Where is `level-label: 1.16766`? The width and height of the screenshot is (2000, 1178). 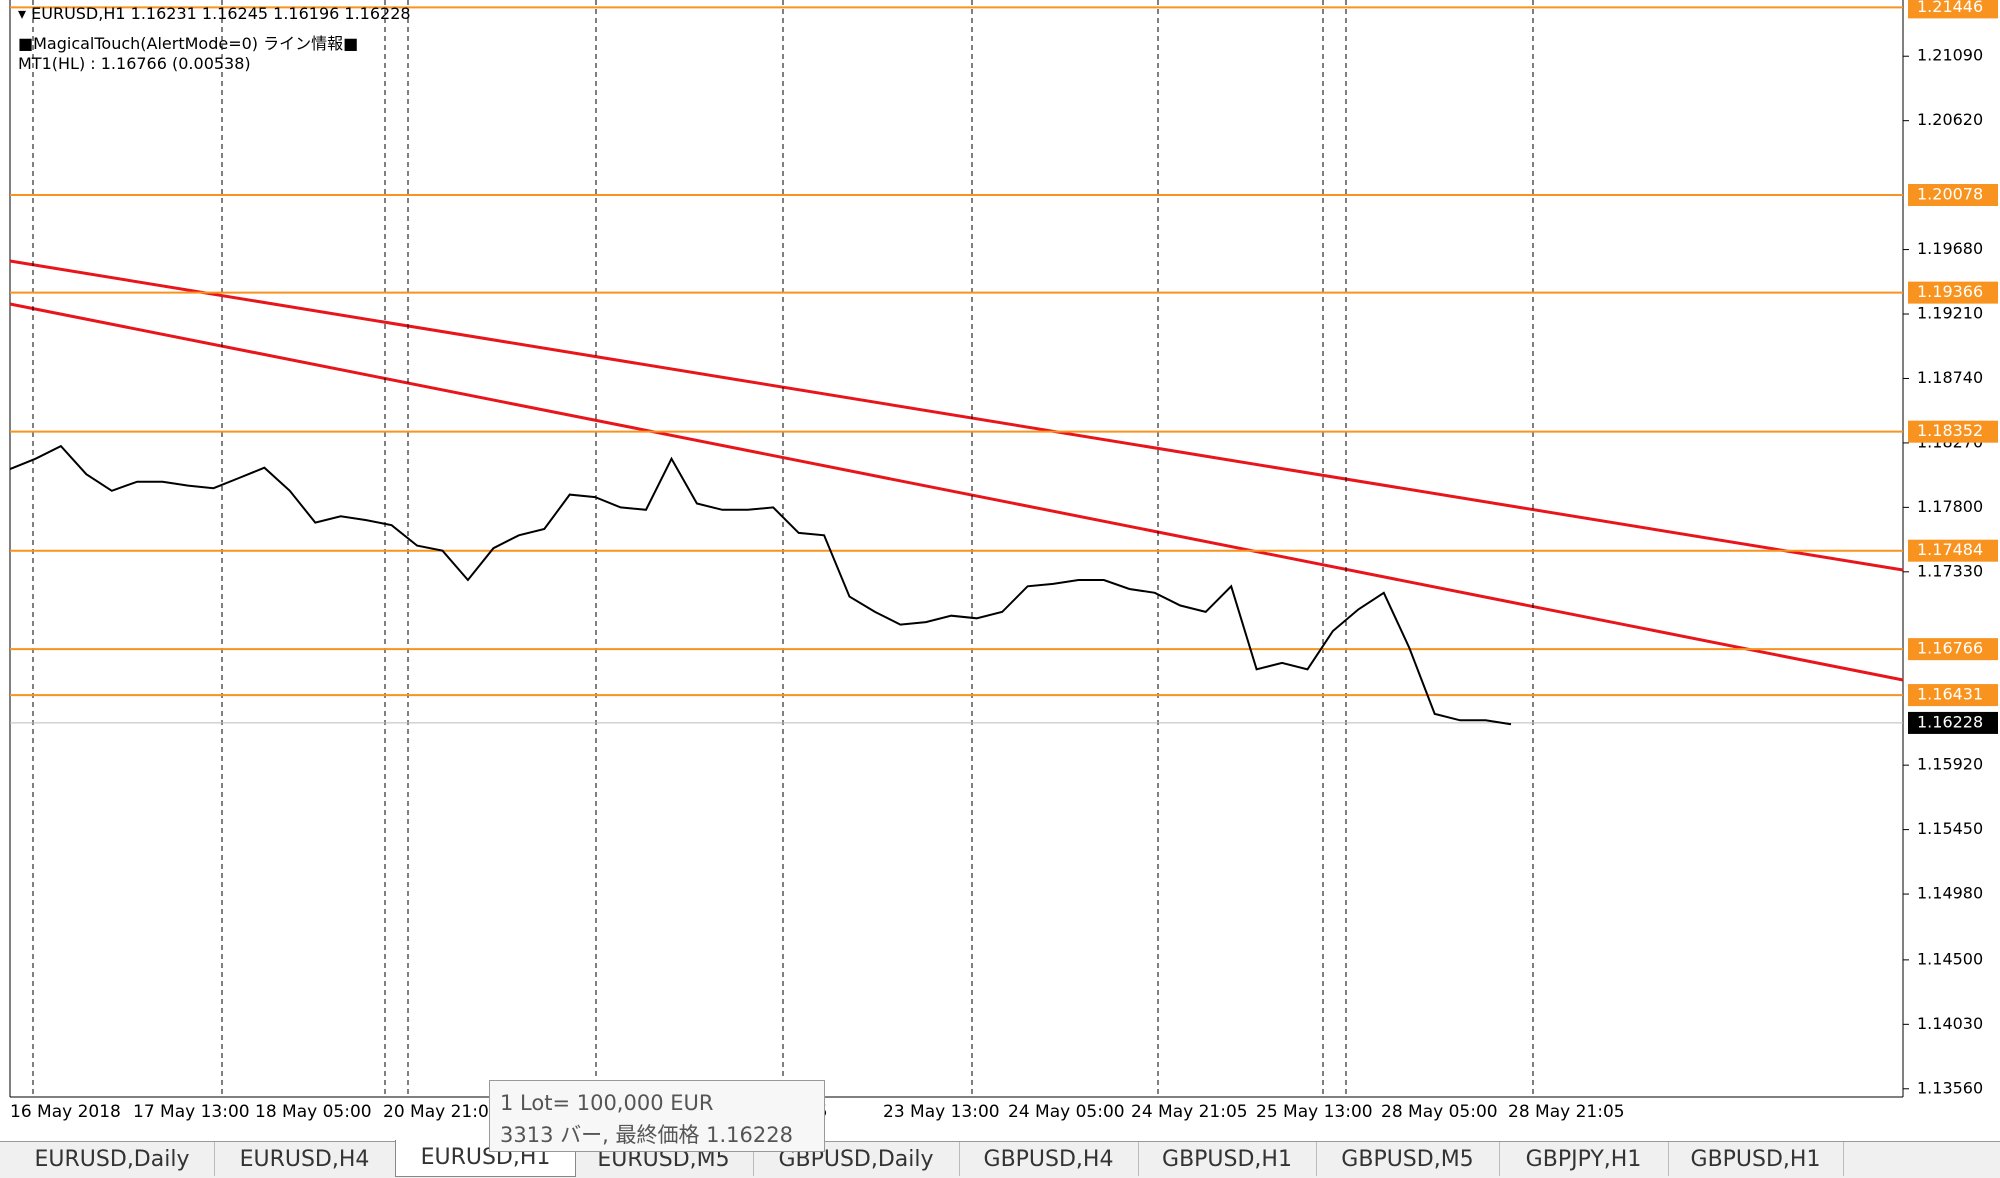 level-label: 1.16766 is located at coordinates (1950, 648).